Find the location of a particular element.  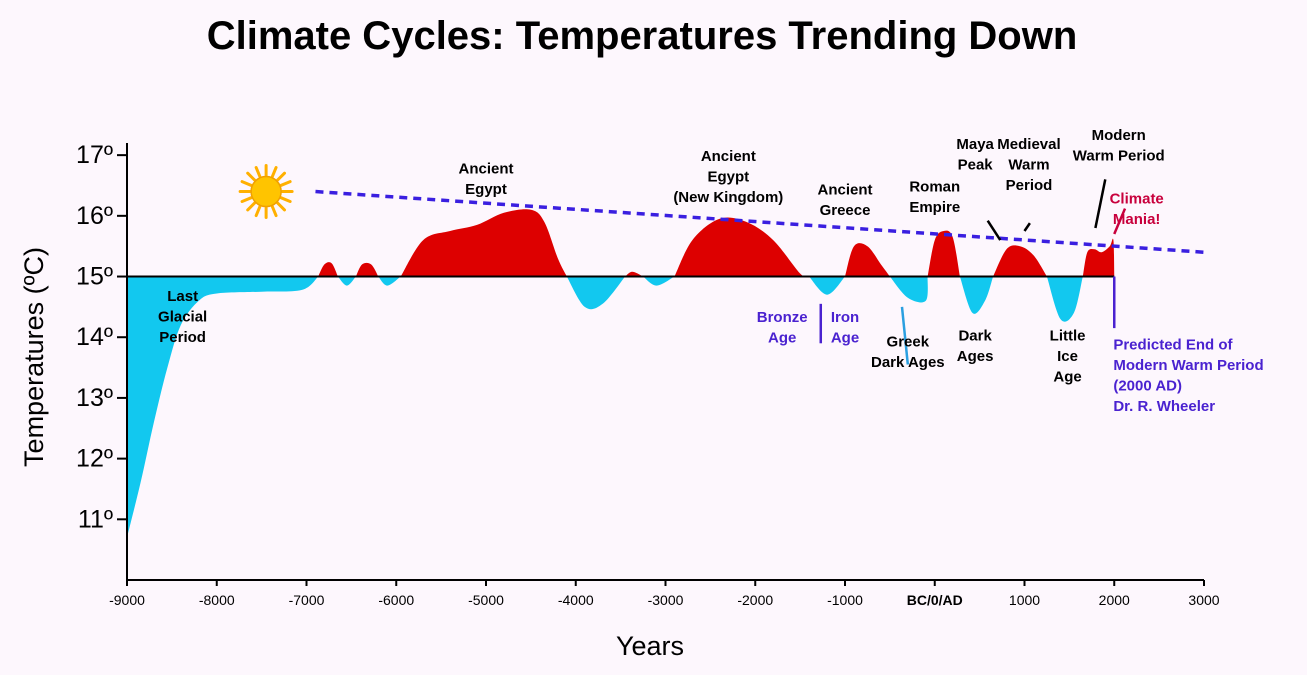

y-tick-label: 16º is located at coordinates (94, 216).